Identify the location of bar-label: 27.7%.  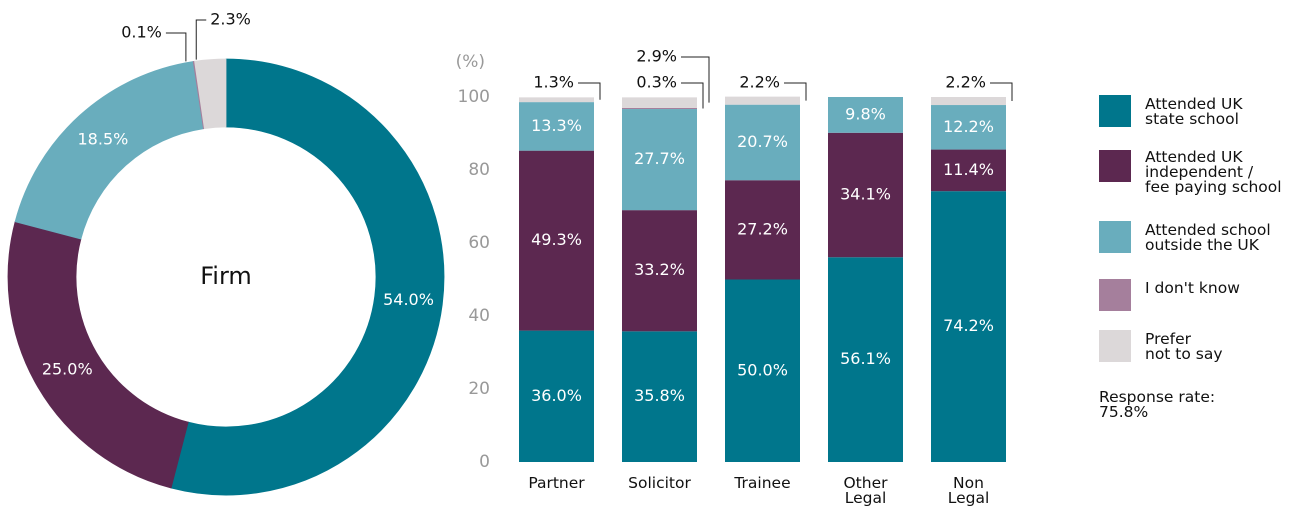
(659, 158).